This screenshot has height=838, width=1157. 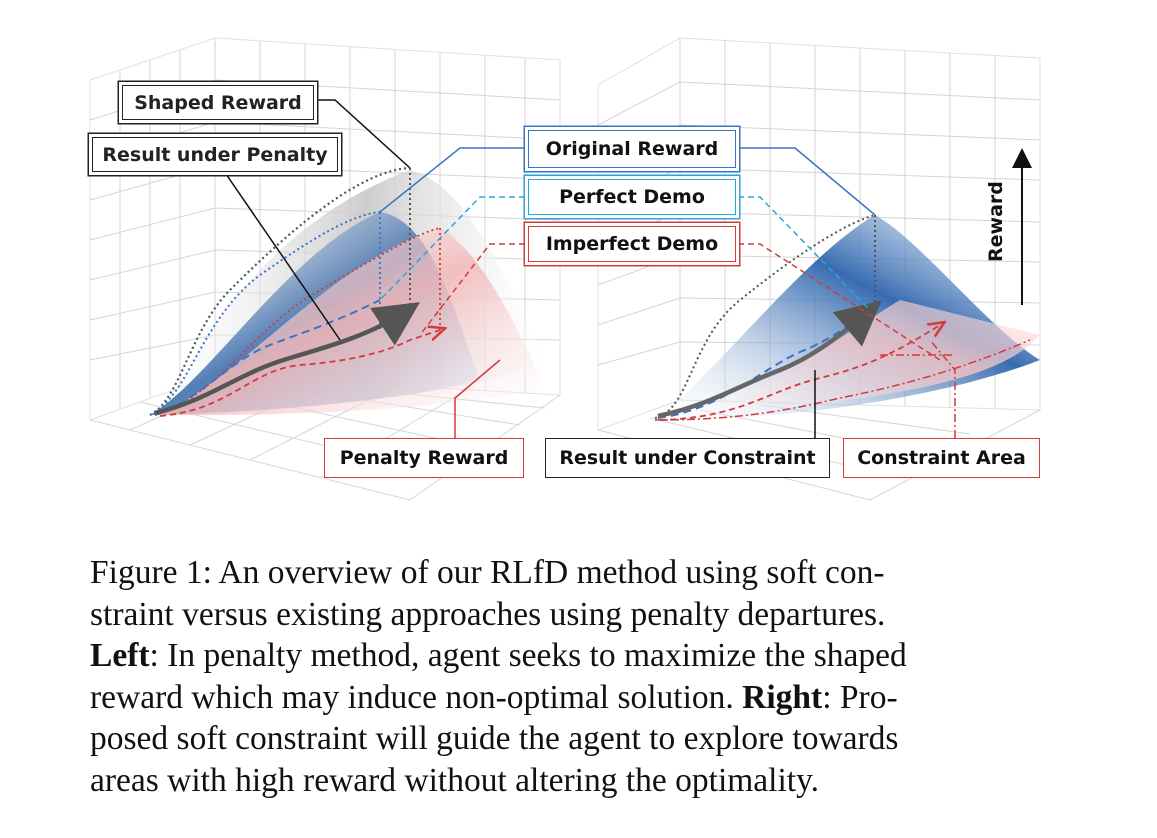 What do you see at coordinates (632, 244) in the screenshot?
I see `imperfect-demo-label: Imperfect Demo` at bounding box center [632, 244].